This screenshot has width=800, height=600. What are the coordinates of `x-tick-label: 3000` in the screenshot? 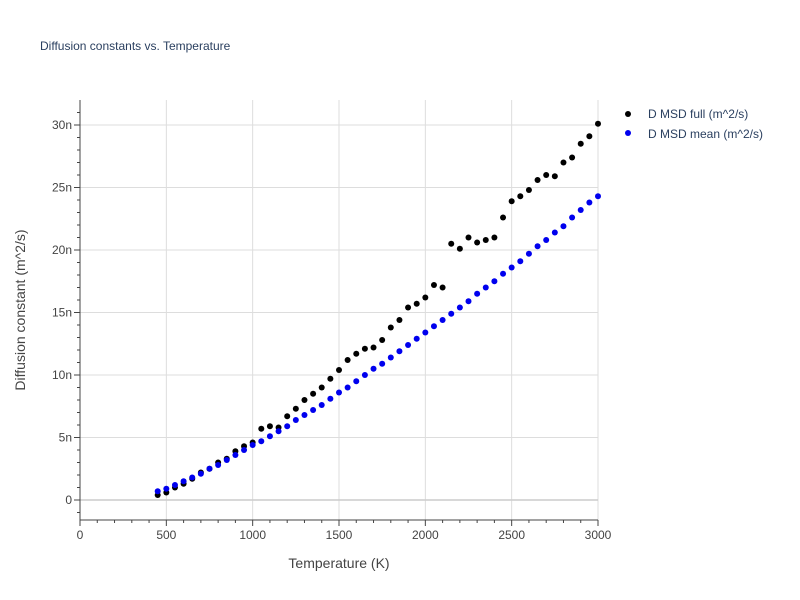 It's located at (598, 535).